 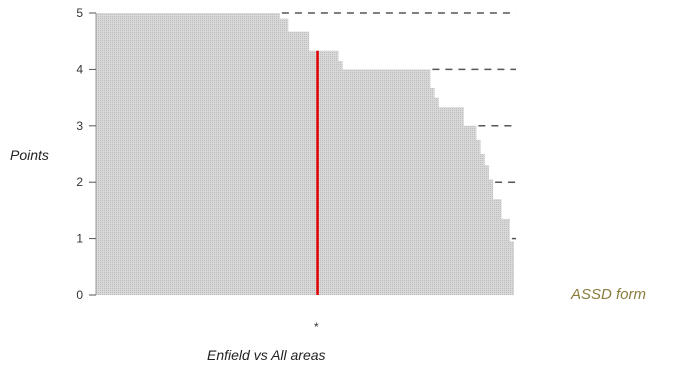 What do you see at coordinates (79, 295) in the screenshot?
I see `y-tick-label-0: 0` at bounding box center [79, 295].